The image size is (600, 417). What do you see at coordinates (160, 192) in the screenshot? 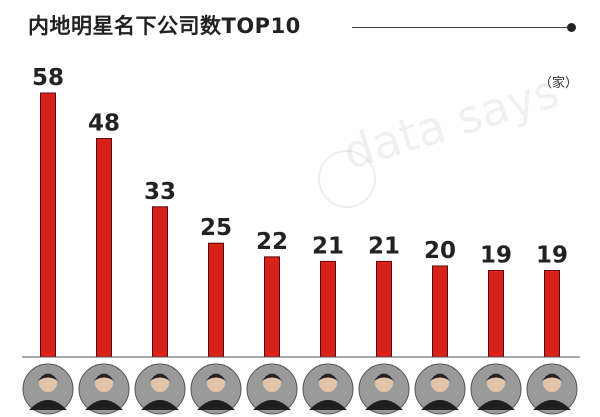
I see `value-label-3: 33` at bounding box center [160, 192].